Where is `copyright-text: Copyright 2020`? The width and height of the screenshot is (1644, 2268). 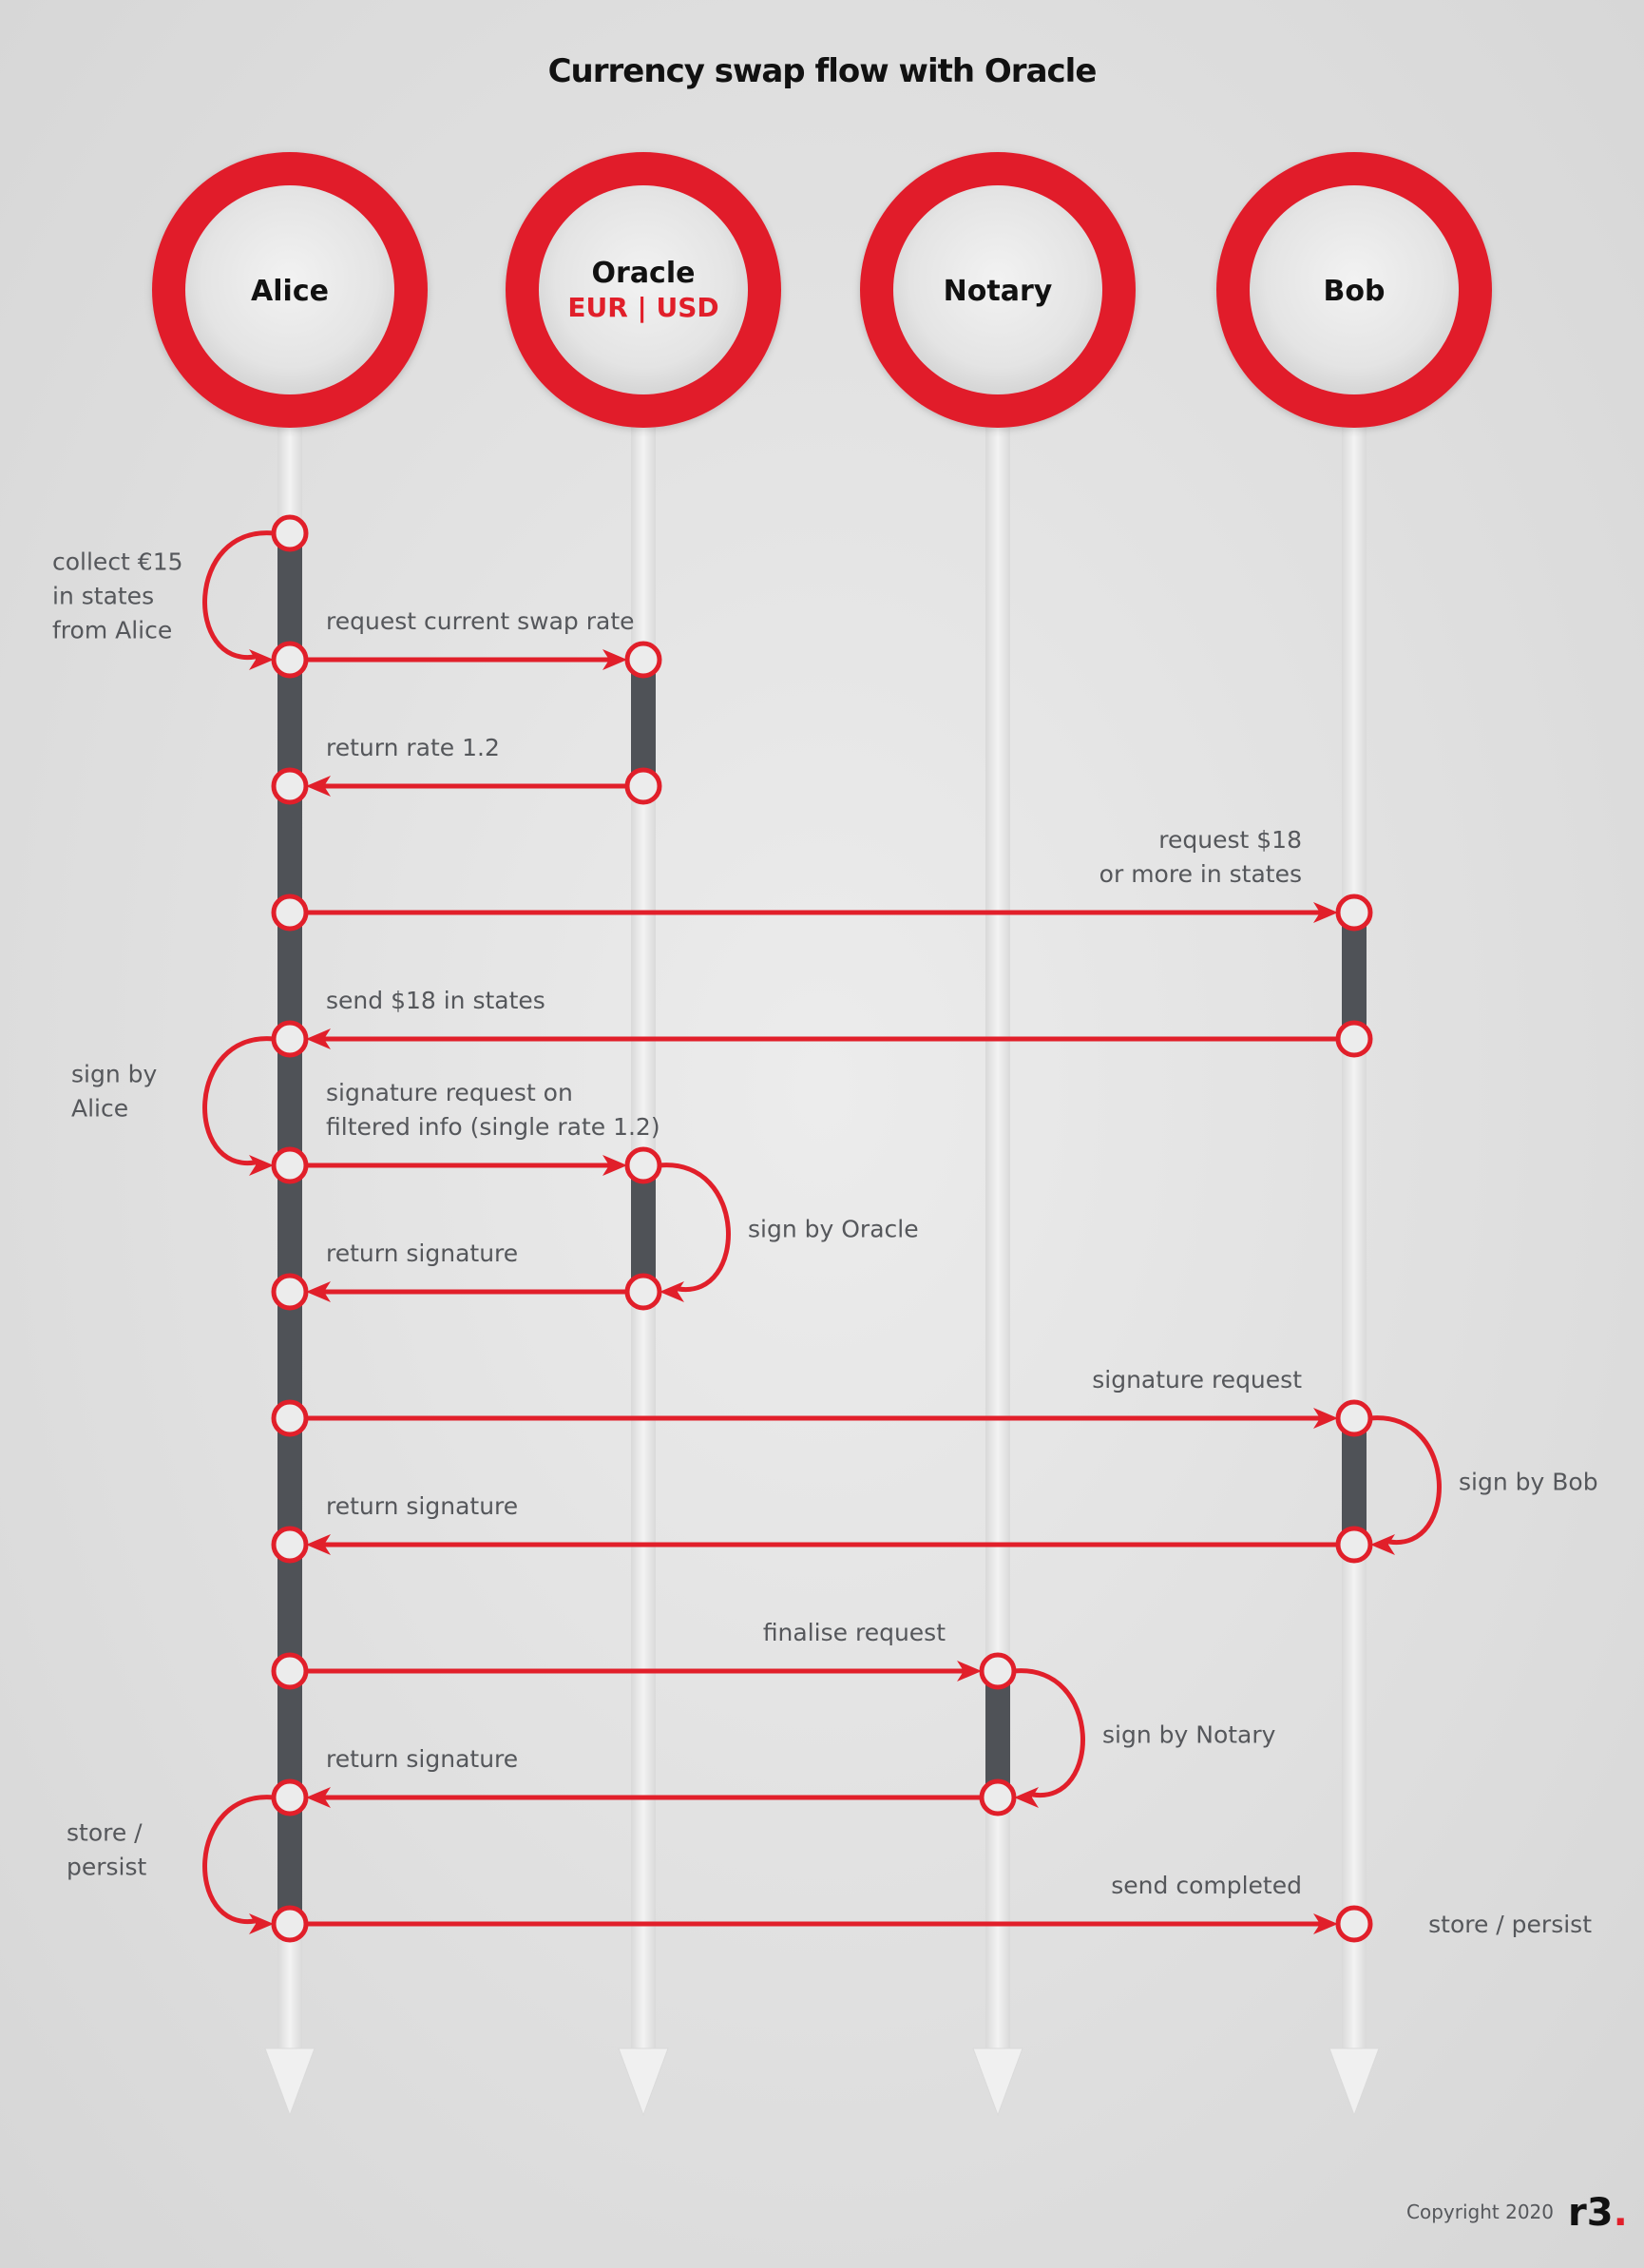 copyright-text: Copyright 2020 is located at coordinates (1480, 2212).